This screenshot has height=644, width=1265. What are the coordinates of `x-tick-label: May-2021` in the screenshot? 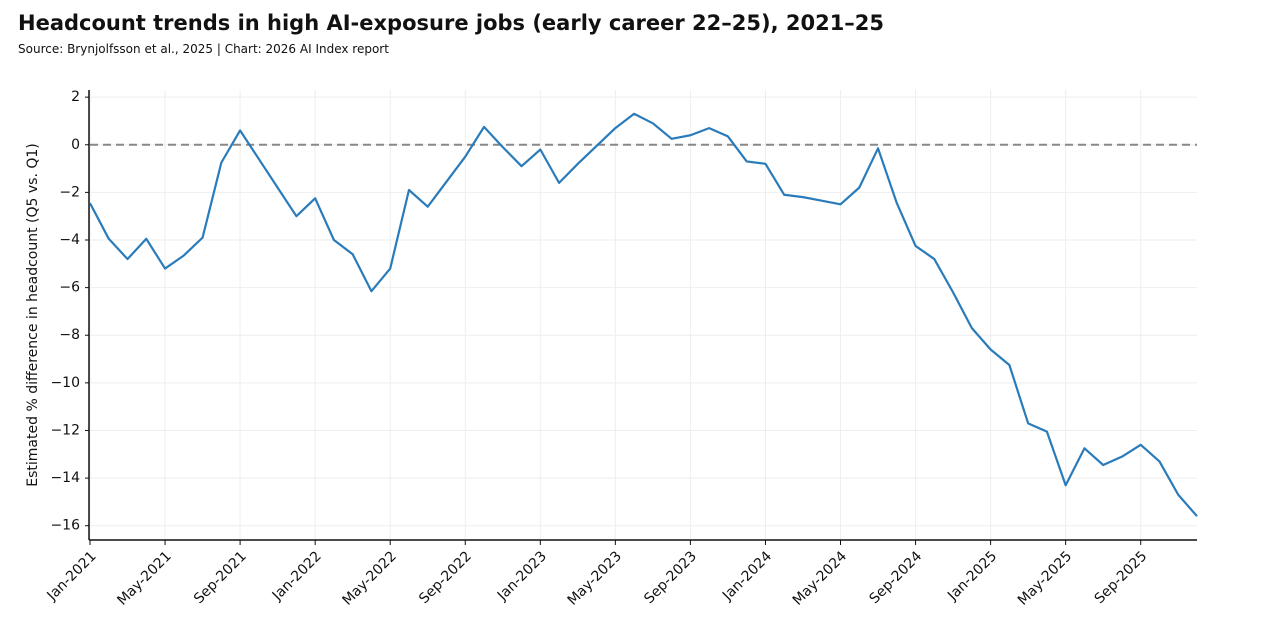 It's located at (144, 578).